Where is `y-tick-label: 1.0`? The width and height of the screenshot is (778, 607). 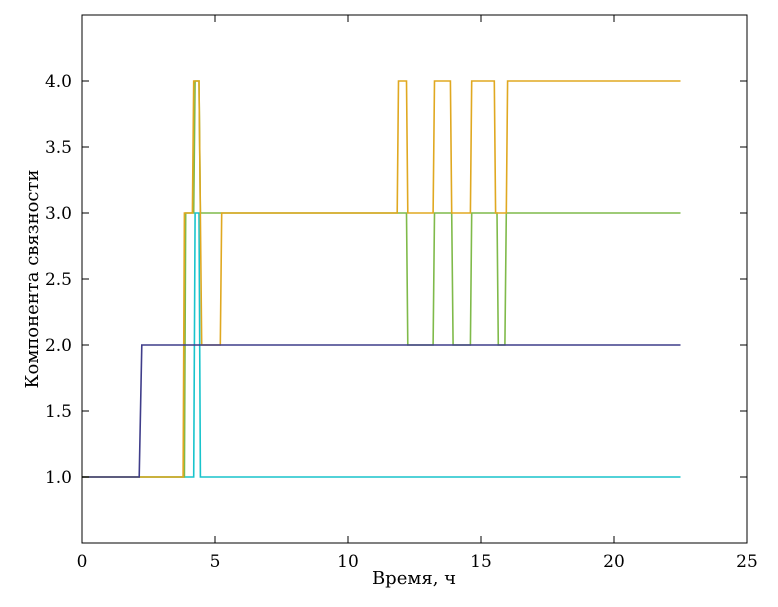
y-tick-label: 1.0 is located at coordinates (58, 478).